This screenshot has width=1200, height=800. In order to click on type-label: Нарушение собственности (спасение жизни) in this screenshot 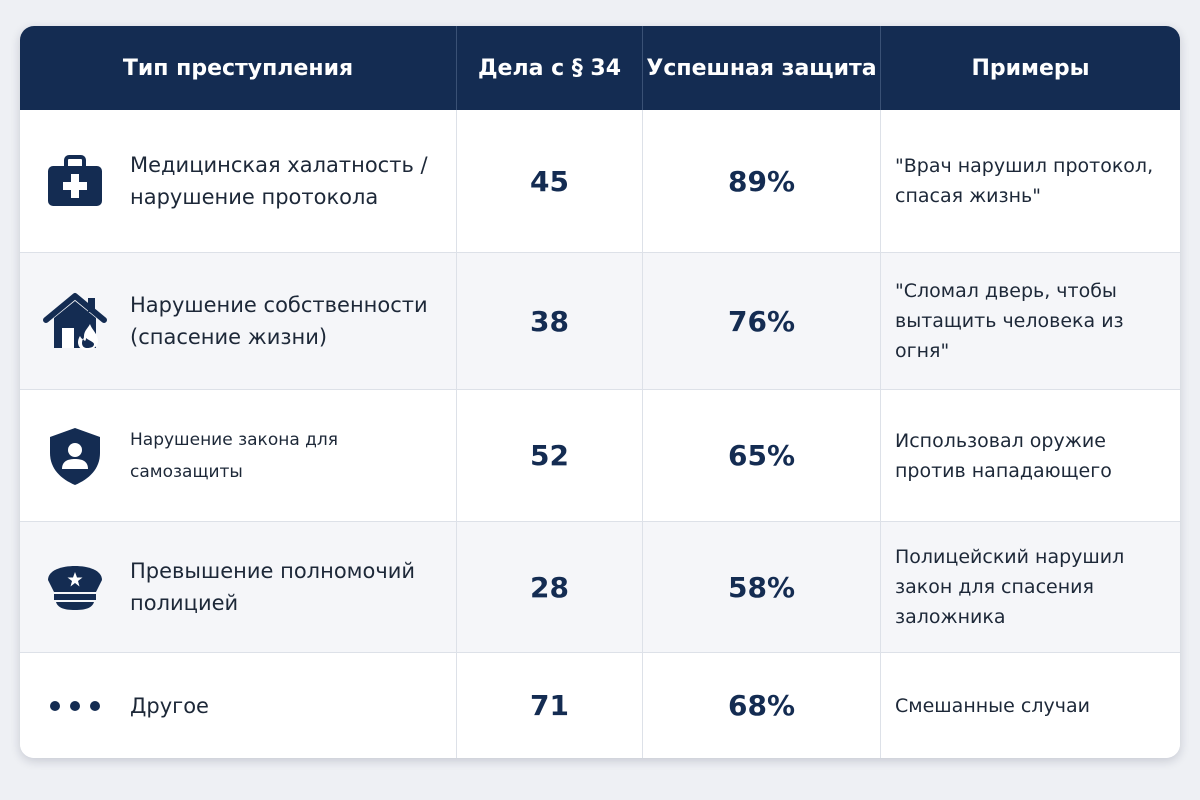, I will do `click(279, 321)`.